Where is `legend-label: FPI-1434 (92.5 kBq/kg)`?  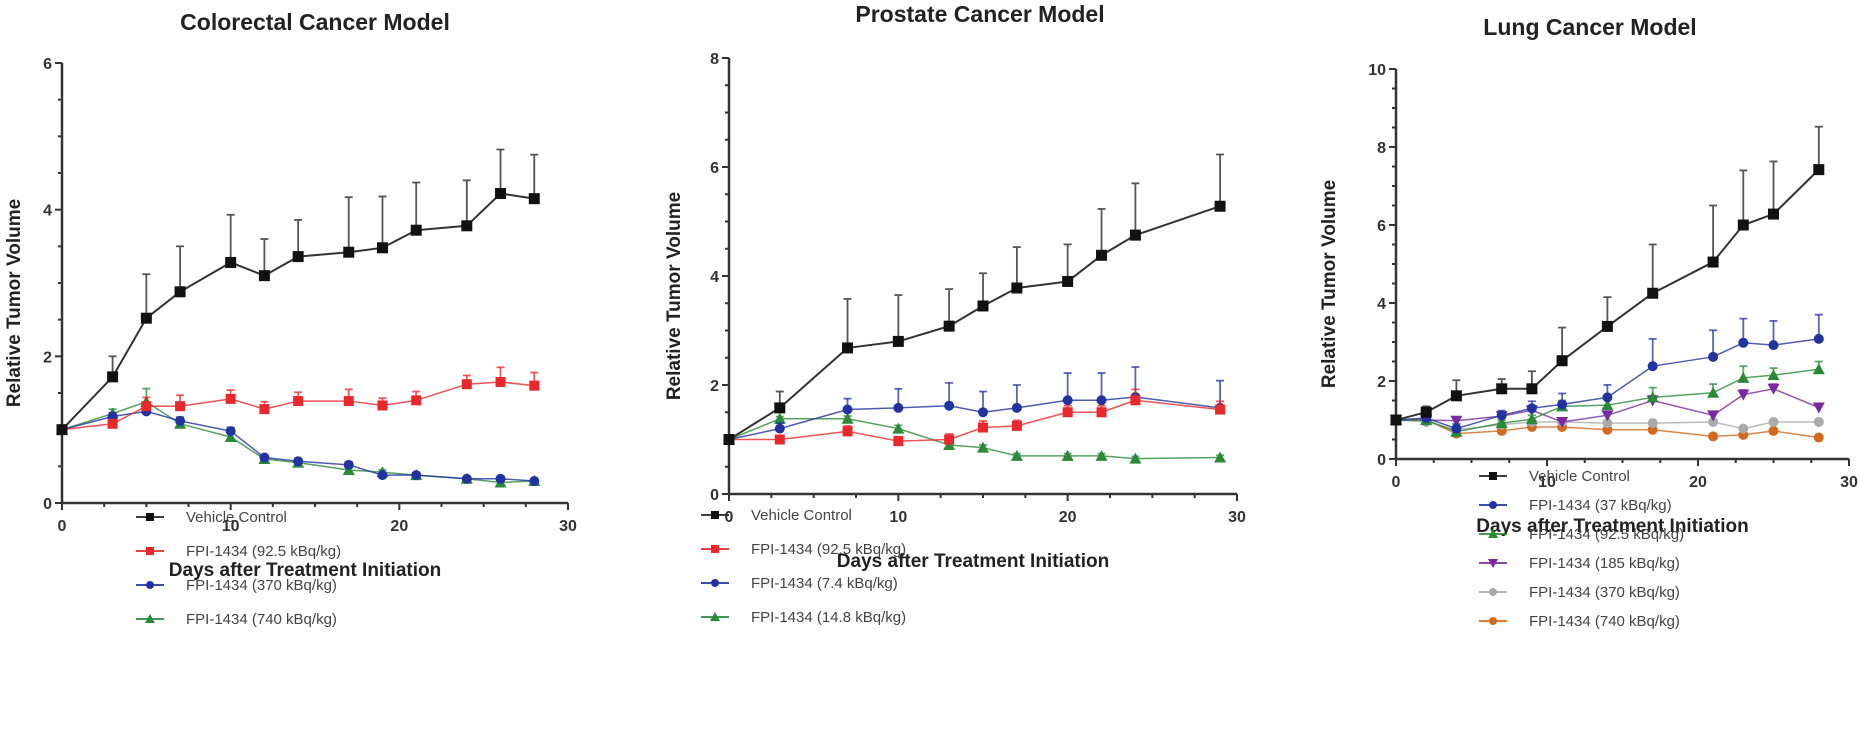
legend-label: FPI-1434 (92.5 kBq/kg) is located at coordinates (828, 549).